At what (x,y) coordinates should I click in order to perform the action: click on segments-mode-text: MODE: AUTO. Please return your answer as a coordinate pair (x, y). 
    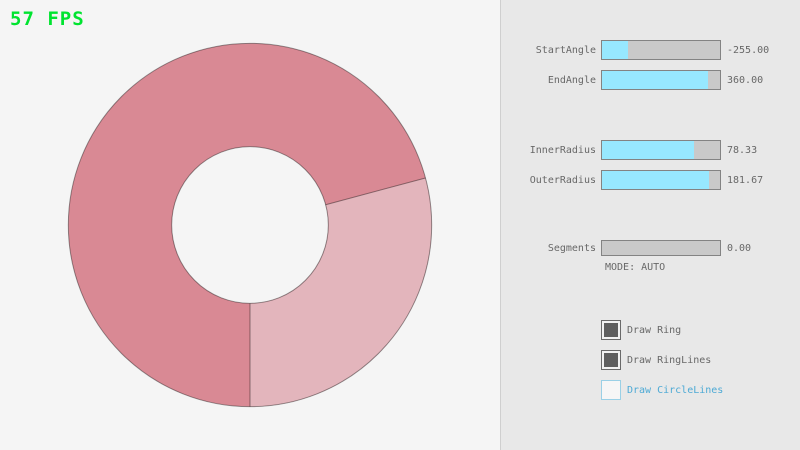
    Looking at the image, I should click on (635, 267).